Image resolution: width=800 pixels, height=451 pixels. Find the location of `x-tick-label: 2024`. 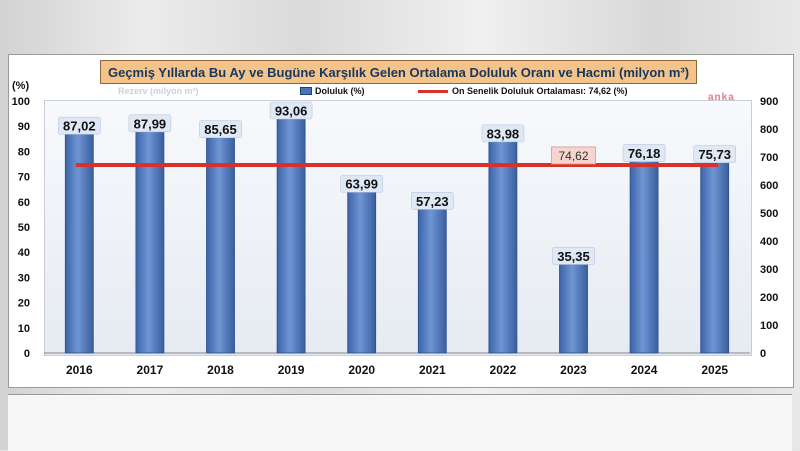

x-tick-label: 2024 is located at coordinates (644, 370).